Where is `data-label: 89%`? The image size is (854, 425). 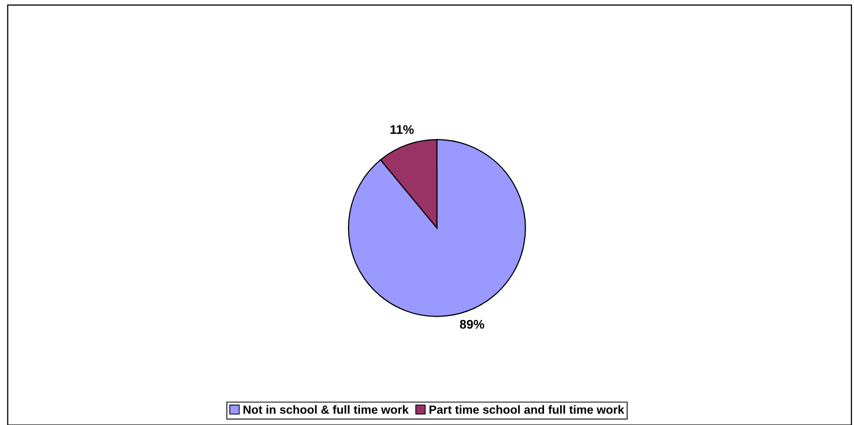 data-label: 89% is located at coordinates (472, 324).